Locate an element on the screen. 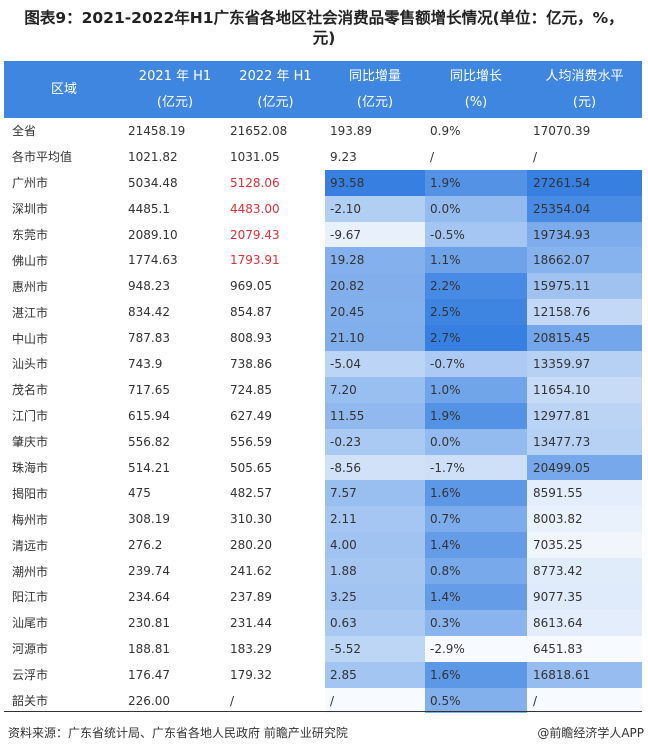 The width and height of the screenshot is (648, 754). table-row: 肇庆市 556.82 556.59 -0.23 0.0% 13477.73 is located at coordinates (323, 441).